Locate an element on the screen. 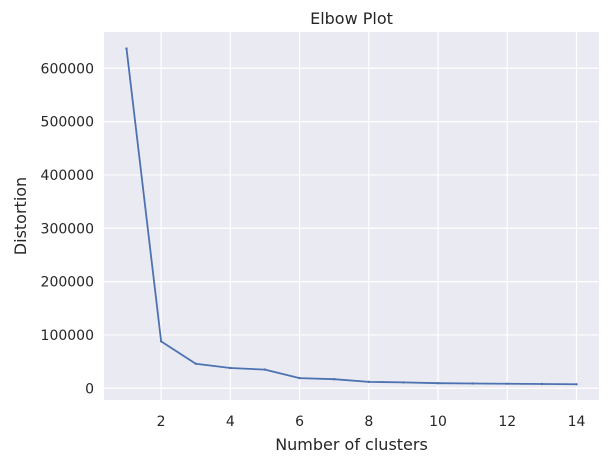  x-tick-label: 10 is located at coordinates (438, 422).